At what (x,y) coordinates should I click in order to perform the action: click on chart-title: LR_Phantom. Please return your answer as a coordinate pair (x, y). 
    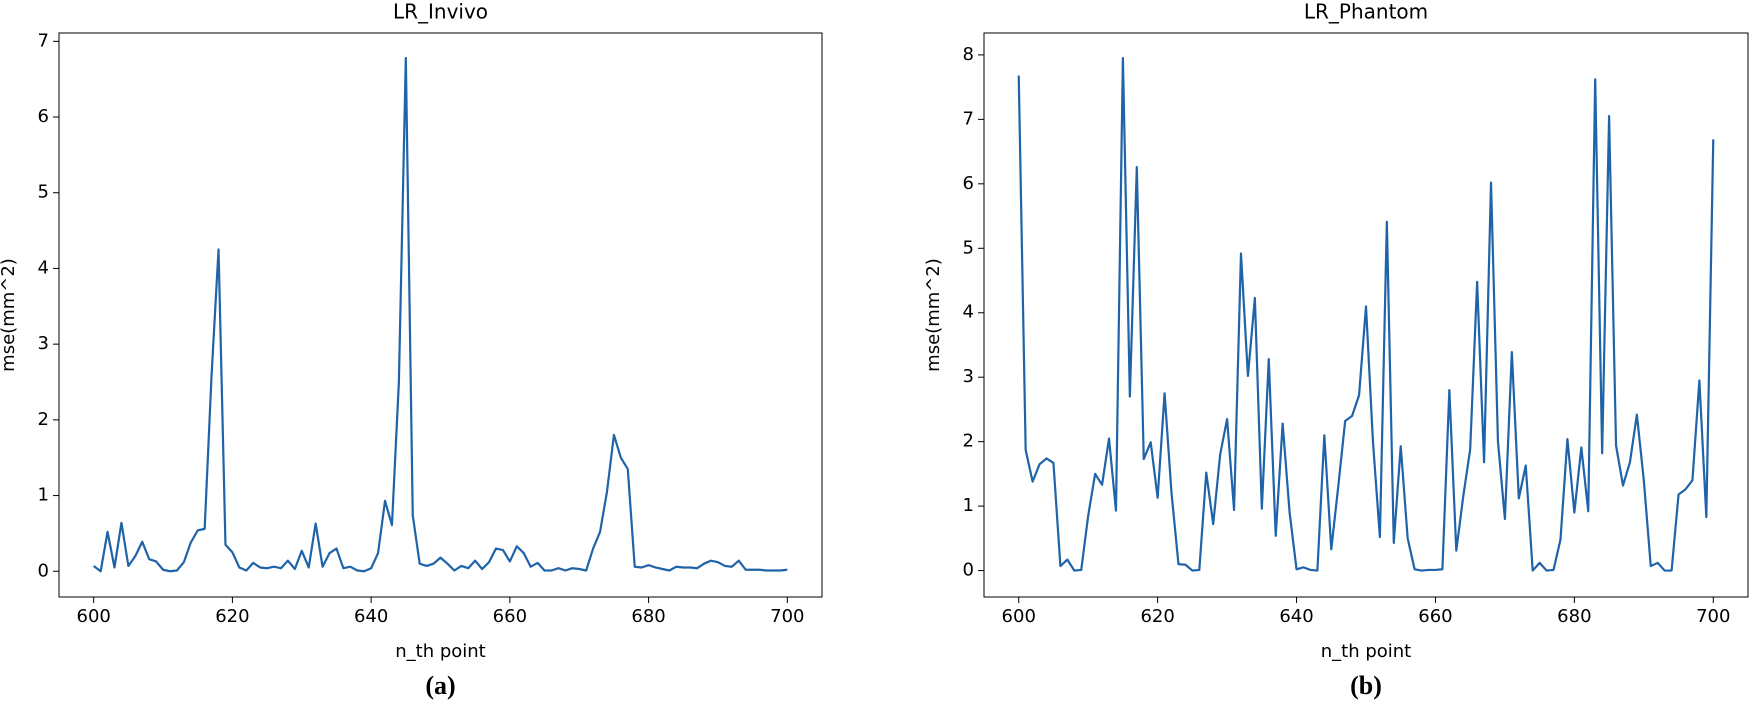
    Looking at the image, I should click on (1366, 12).